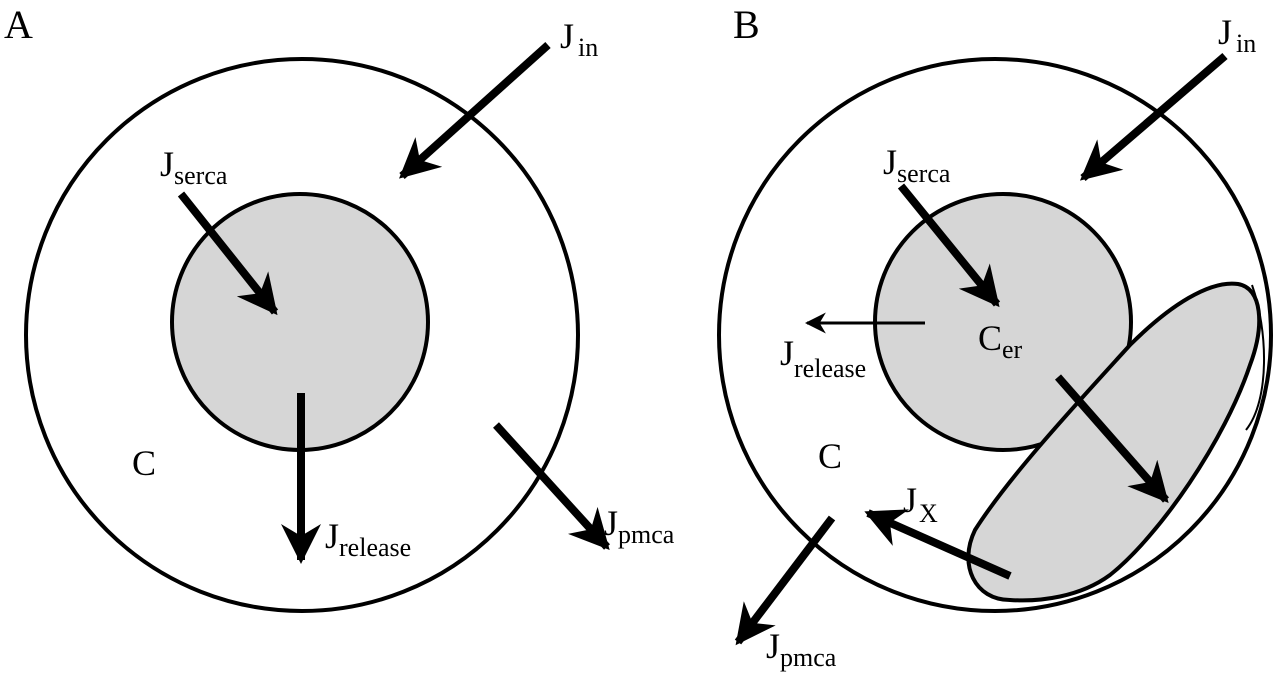  What do you see at coordinates (1255, 357) in the screenshot?
I see `panel-b-membrane-edge` at bounding box center [1255, 357].